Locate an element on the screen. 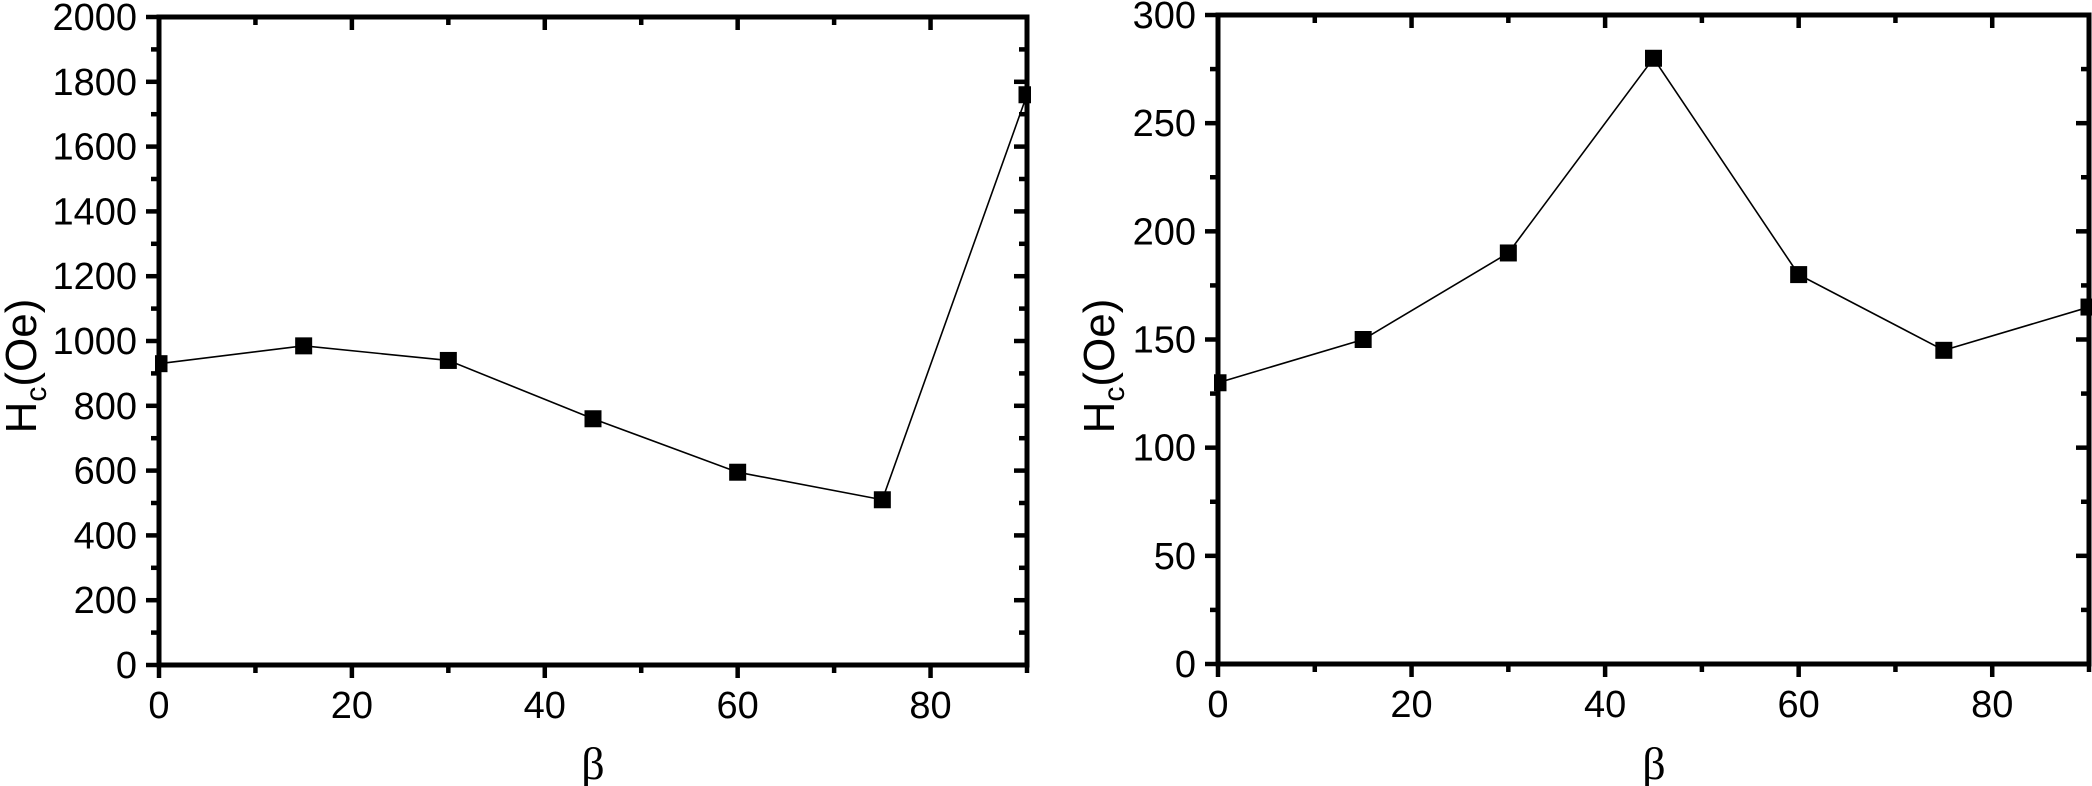 Image resolution: width=2092 pixels, height=786 pixels. y-tick-label: 600 is located at coordinates (105, 472).